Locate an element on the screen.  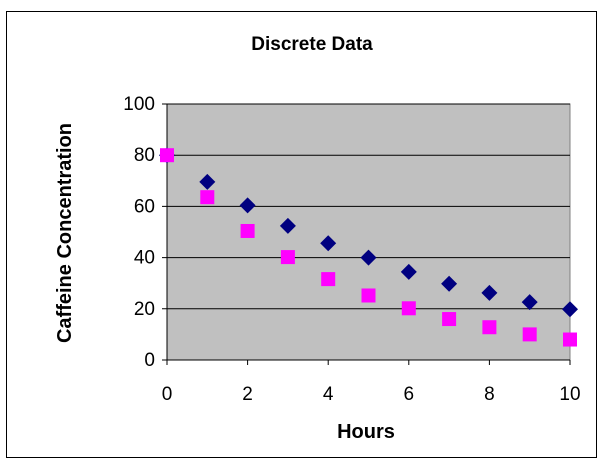
y-axis-ticks: 0 20 40 60 80 100 is located at coordinates (139, 232).